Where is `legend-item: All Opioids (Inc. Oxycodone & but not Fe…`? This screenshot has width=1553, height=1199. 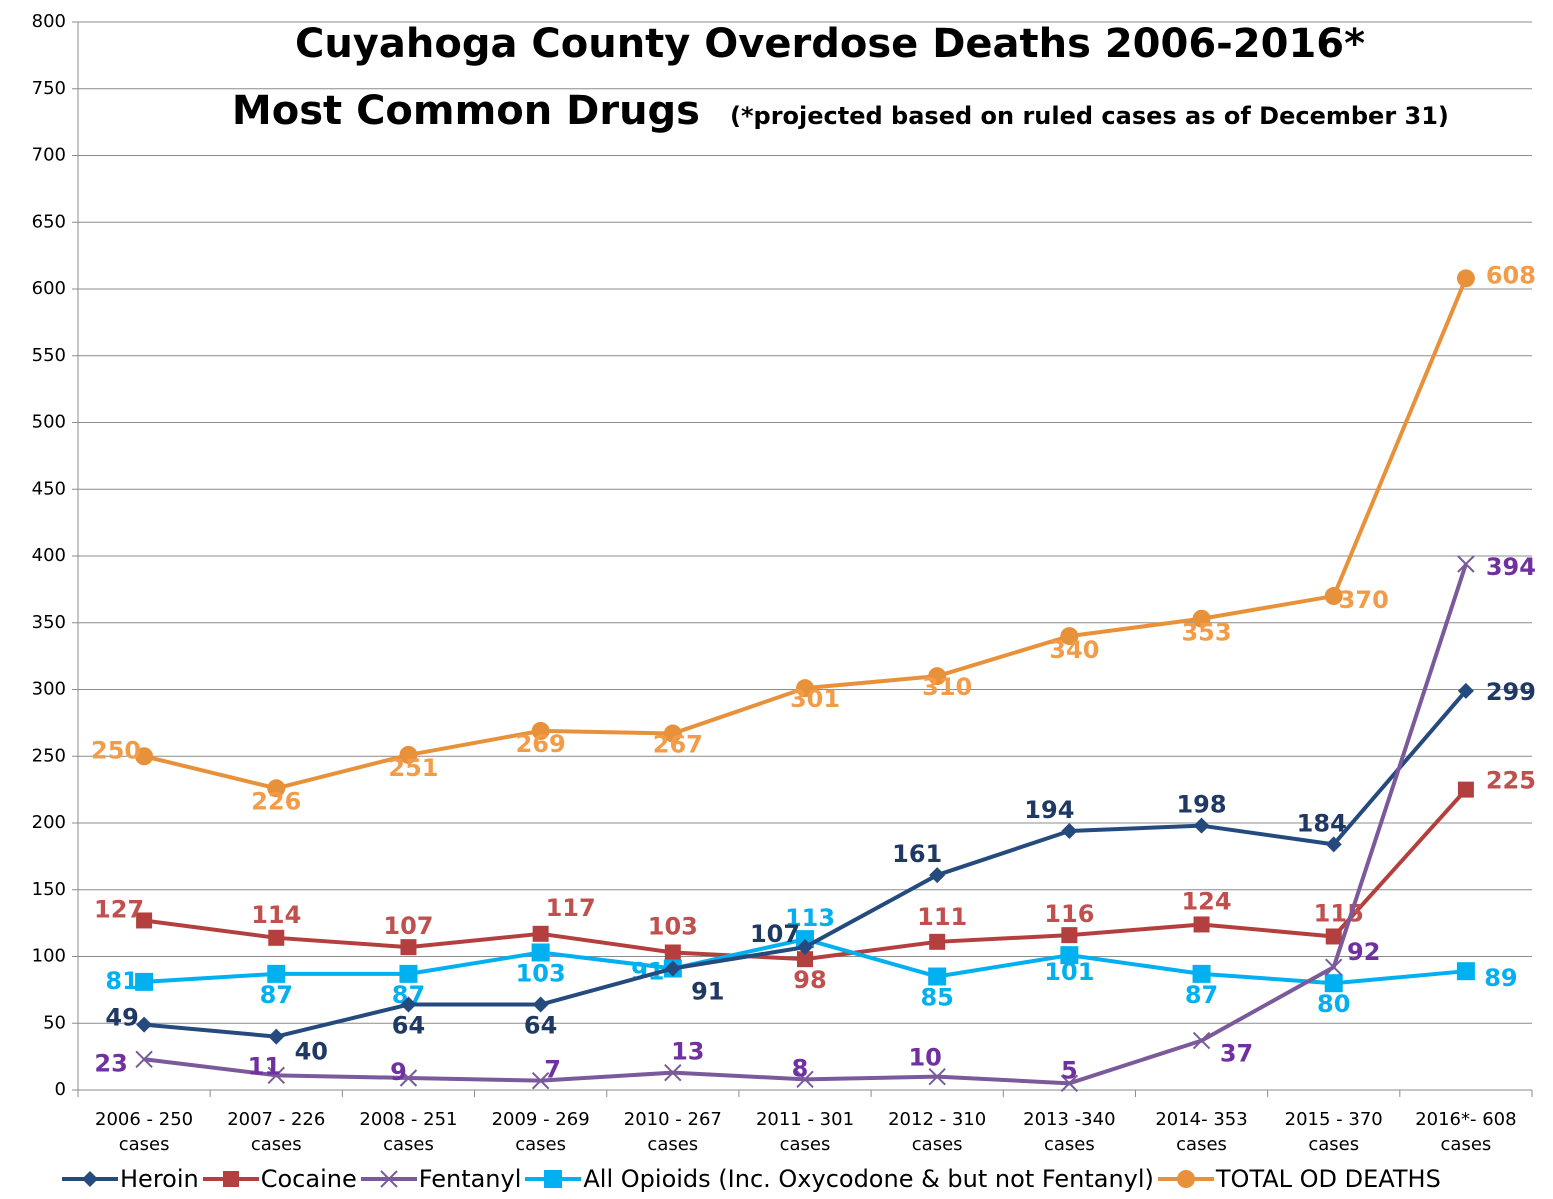 legend-item: All Opioids (Inc. Oxycodone & but not Fe… is located at coordinates (838, 1179).